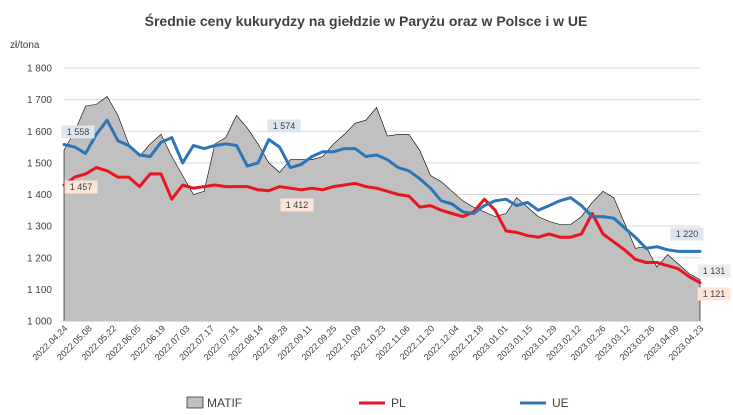 This screenshot has height=415, width=733. I want to click on y-axis-unit-label: zł/tona, so click(25, 45).